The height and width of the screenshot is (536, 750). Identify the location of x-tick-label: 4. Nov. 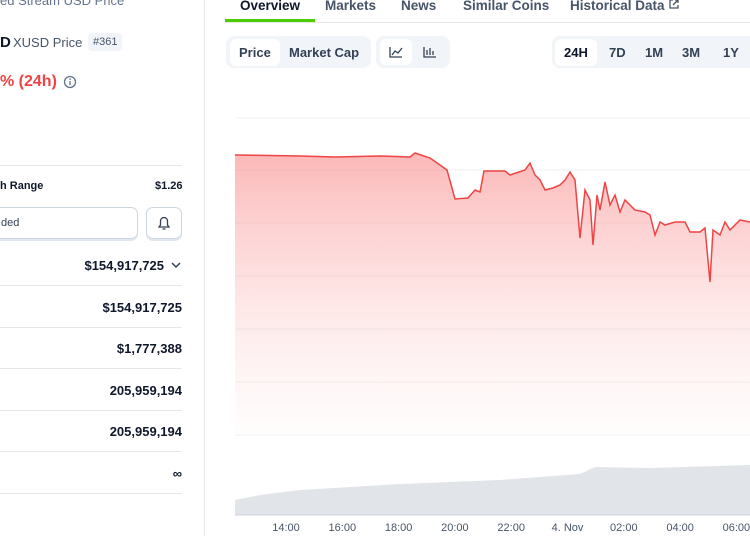
(568, 528).